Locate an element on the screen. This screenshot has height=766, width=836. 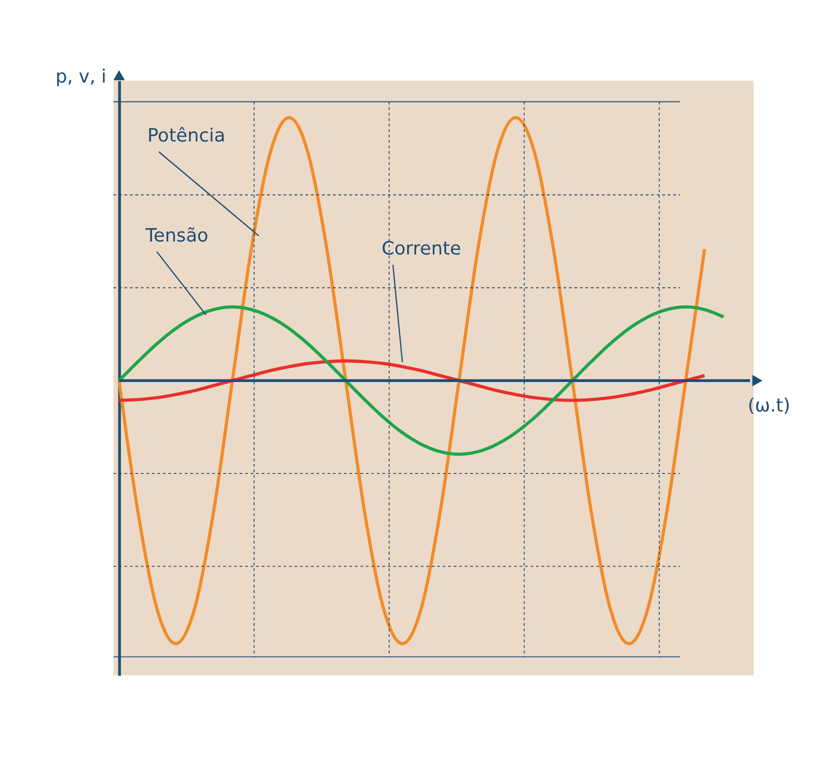
text: Corrente is located at coordinates (422, 249).